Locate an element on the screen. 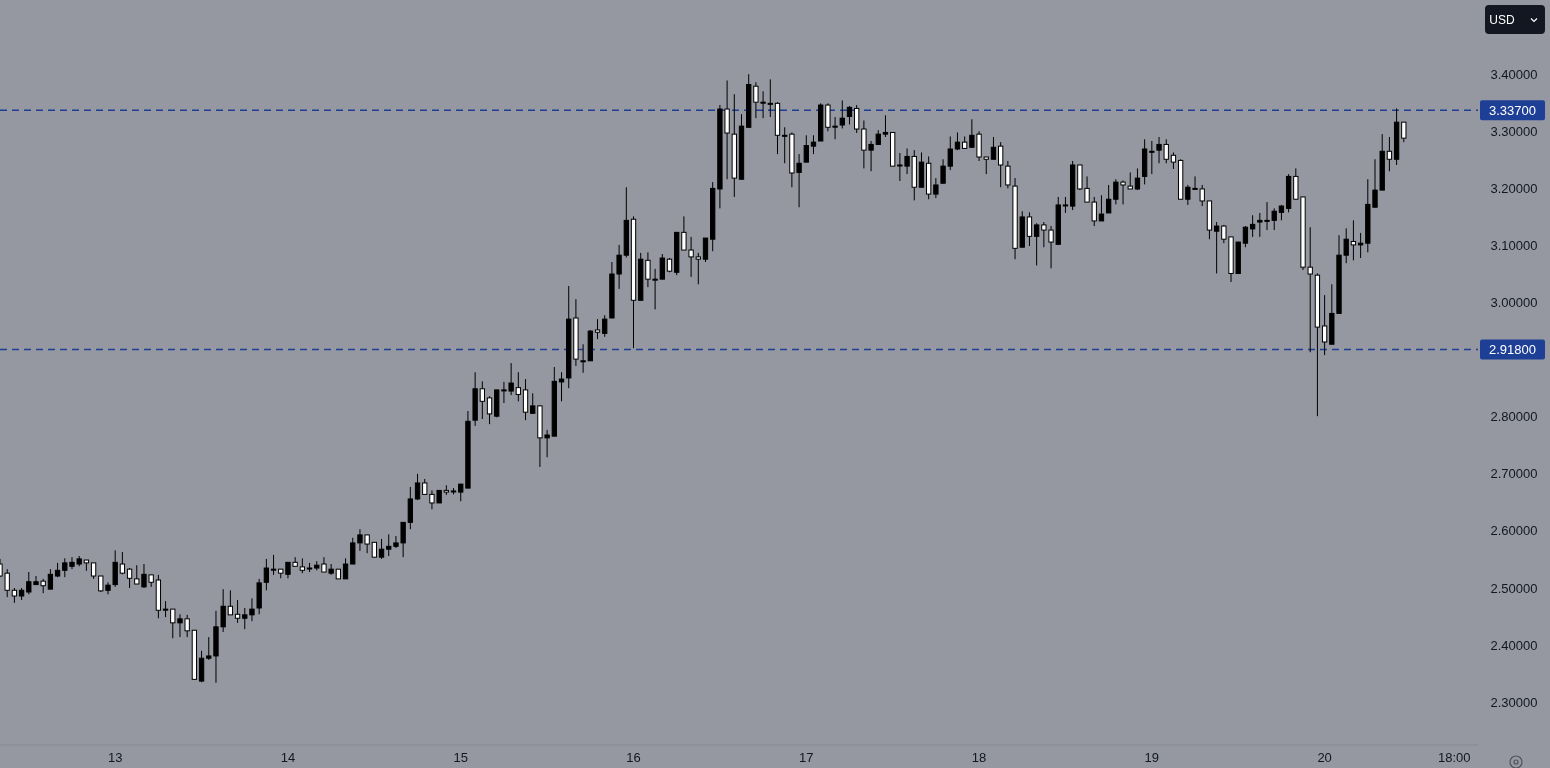  x-tick-label: 19 is located at coordinates (1152, 757).